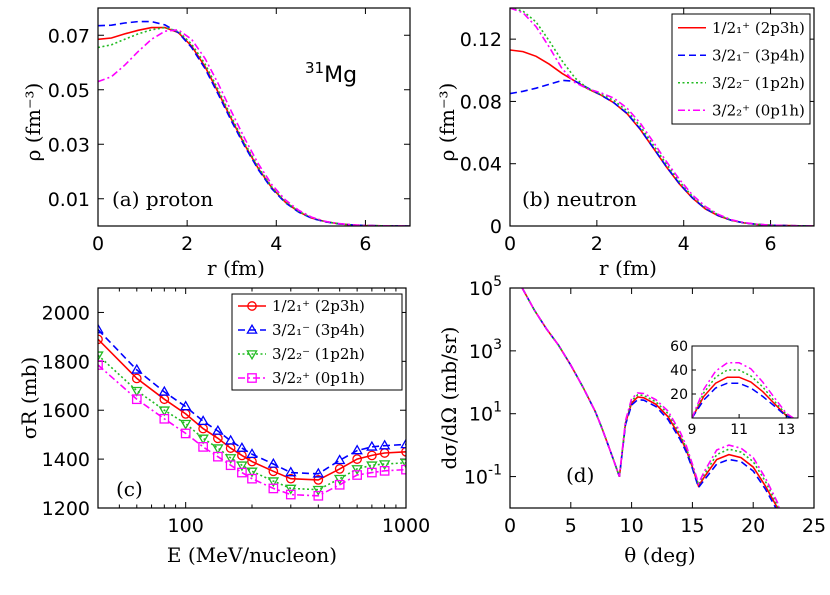  I want to click on y-tick-label: 10⁵, so click(485, 287).